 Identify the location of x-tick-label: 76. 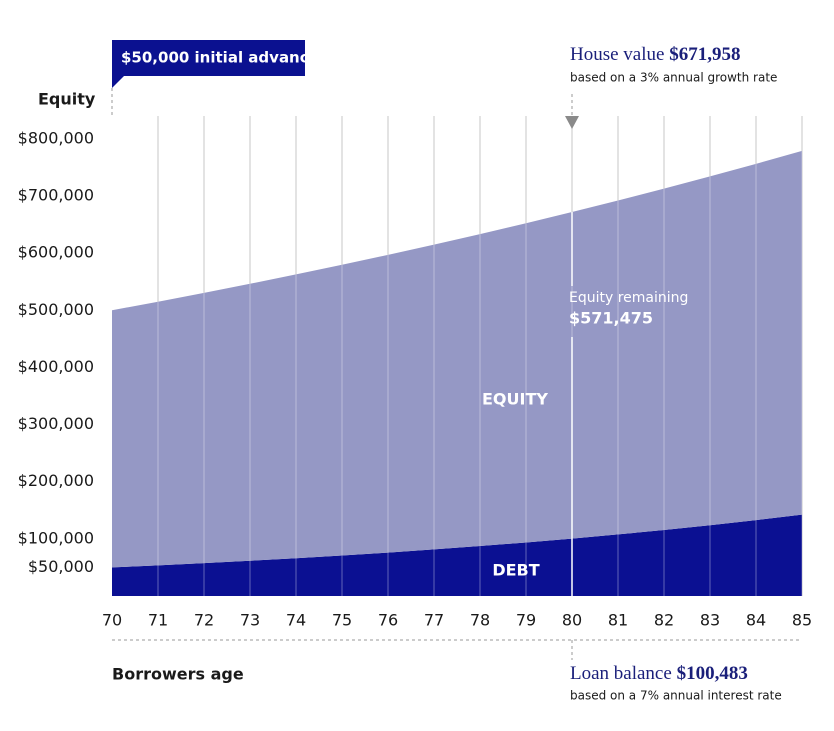
(388, 620).